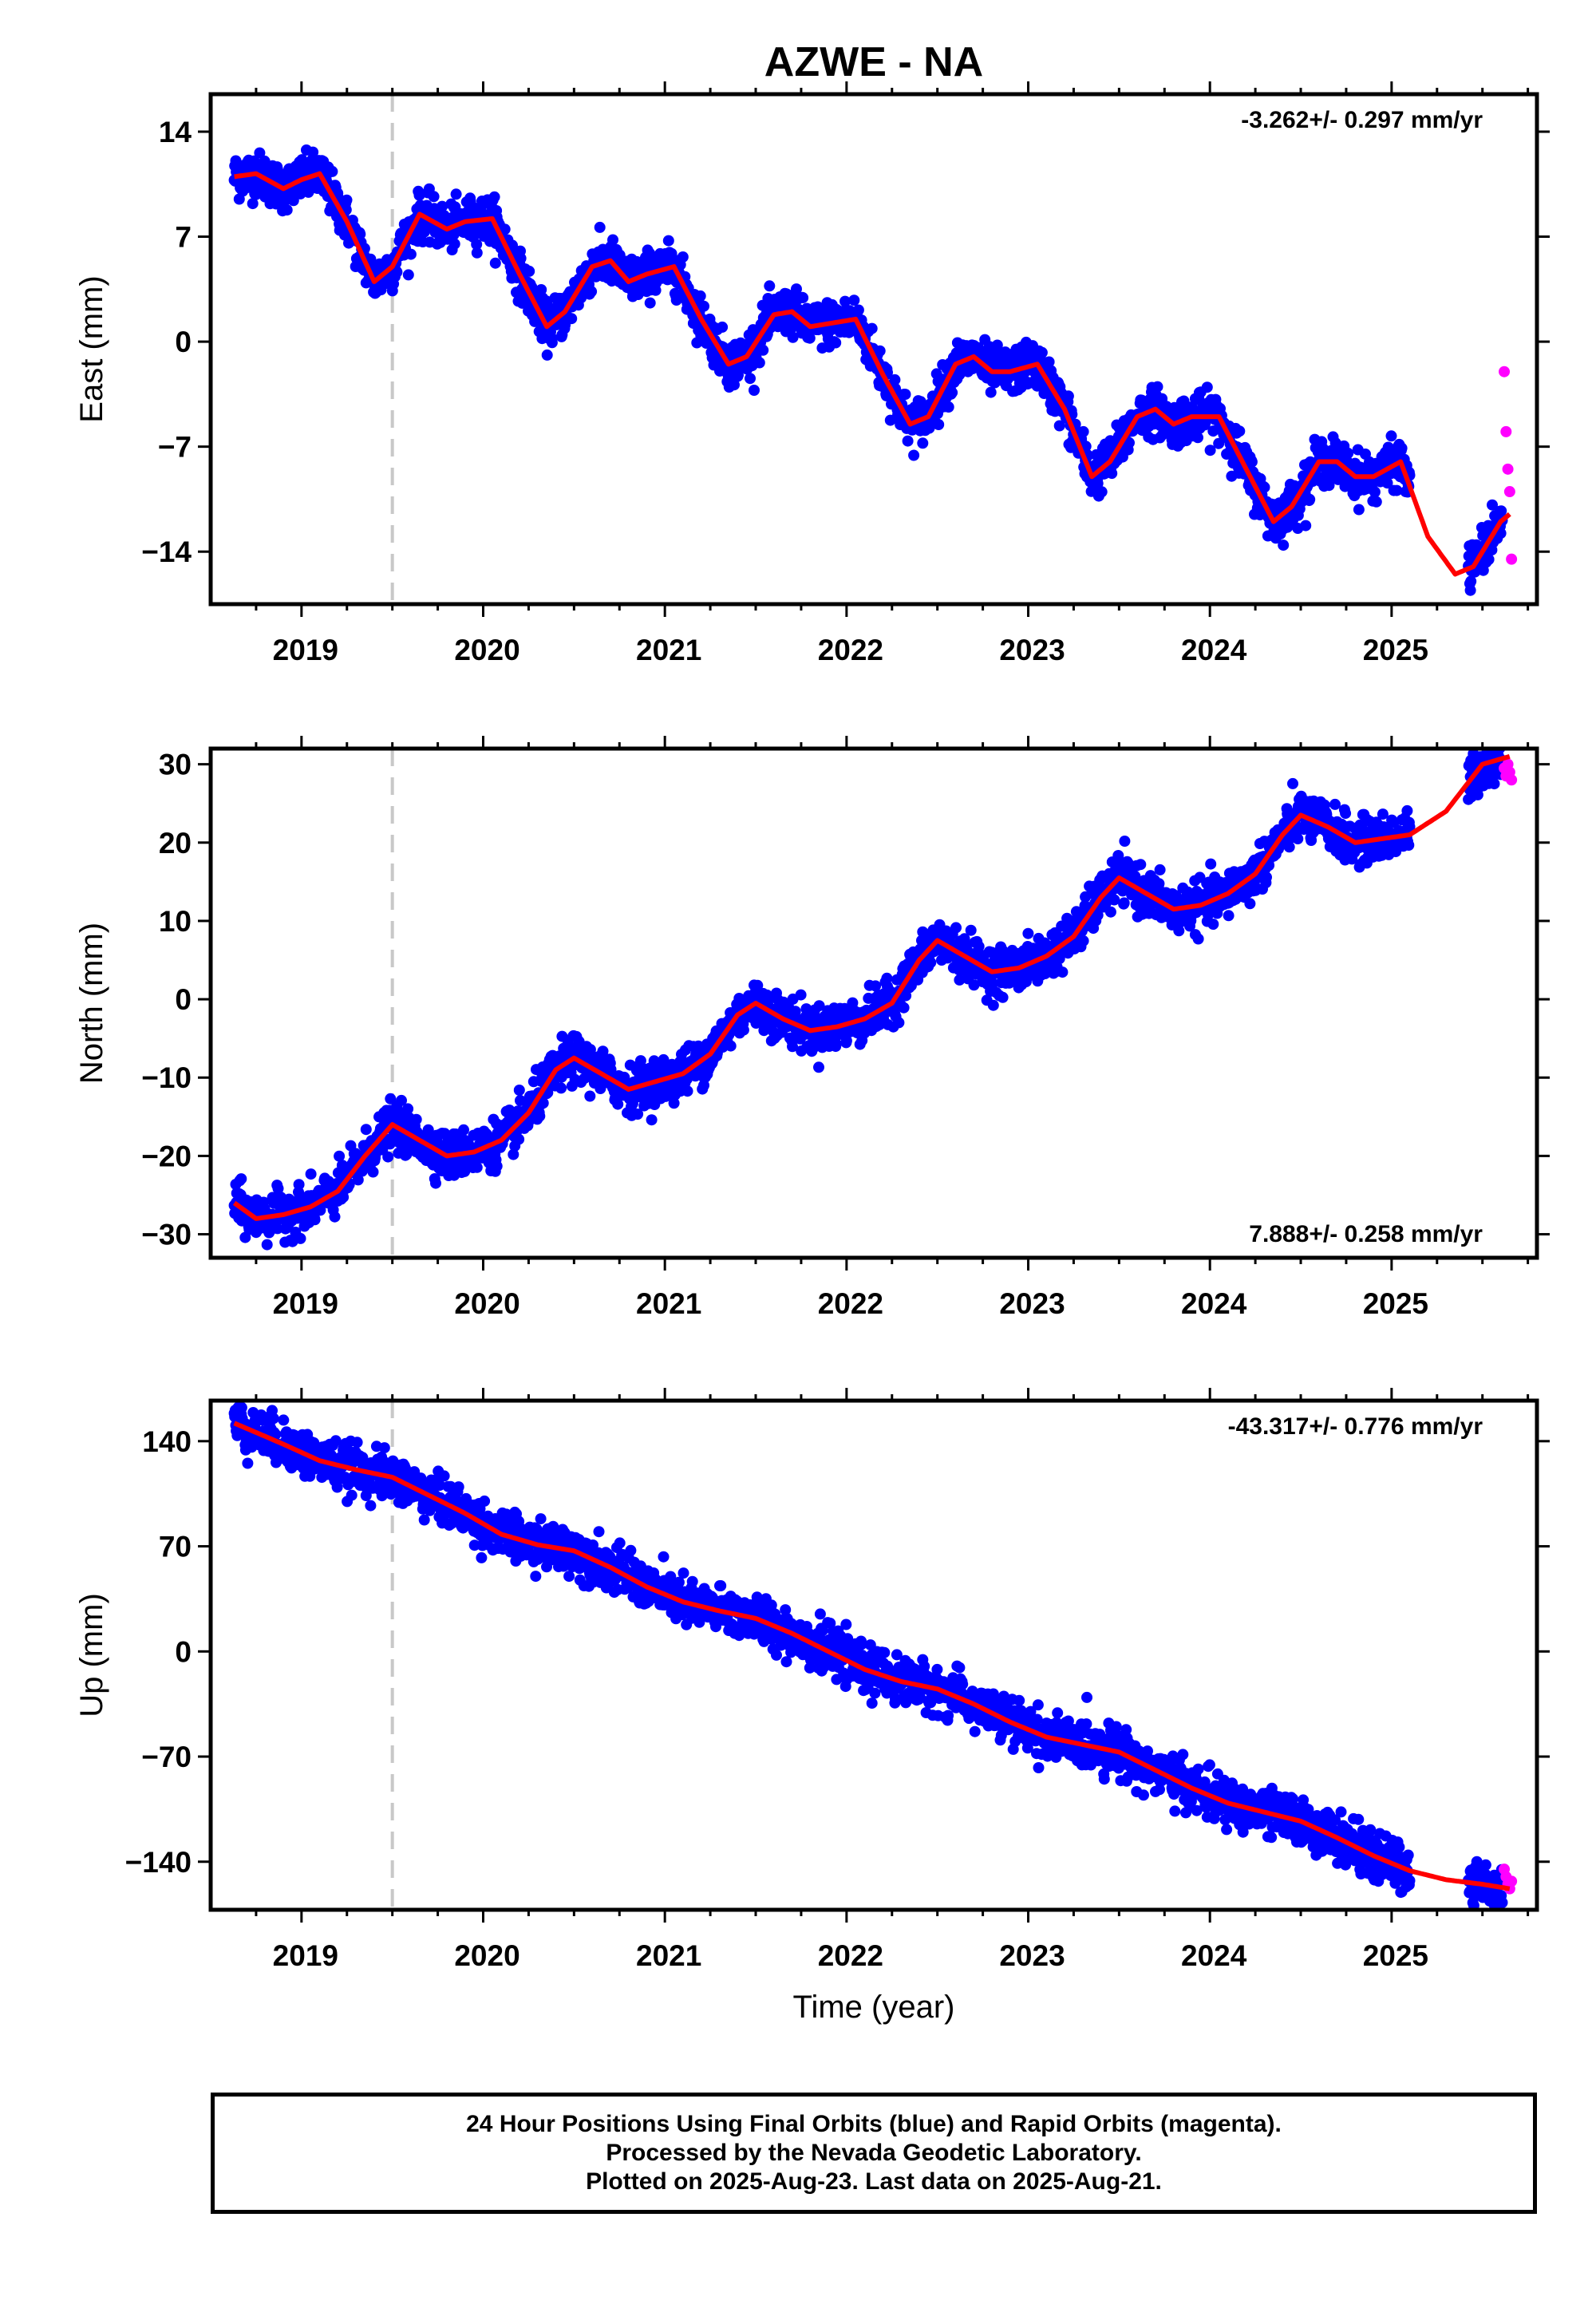  Describe the element at coordinates (850, 650) in the screenshot. I see `x-tick-label: 2022` at that location.